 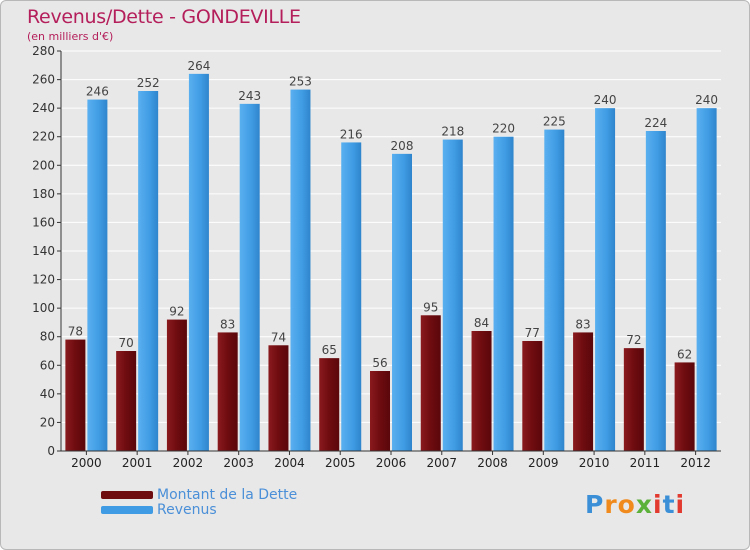 I want to click on x-tick-label: 2008, so click(x=492, y=463).